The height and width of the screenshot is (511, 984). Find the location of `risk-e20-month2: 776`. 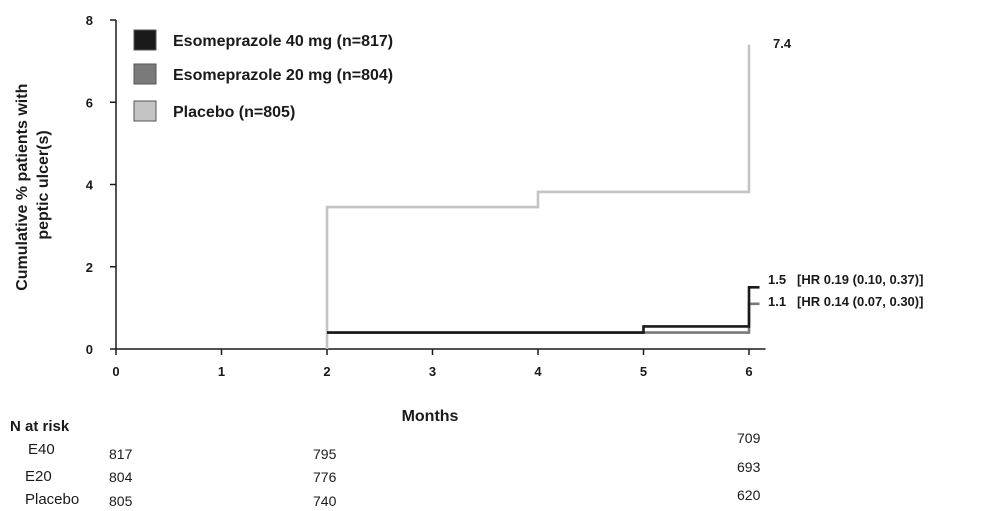

risk-e20-month2: 776 is located at coordinates (325, 477).